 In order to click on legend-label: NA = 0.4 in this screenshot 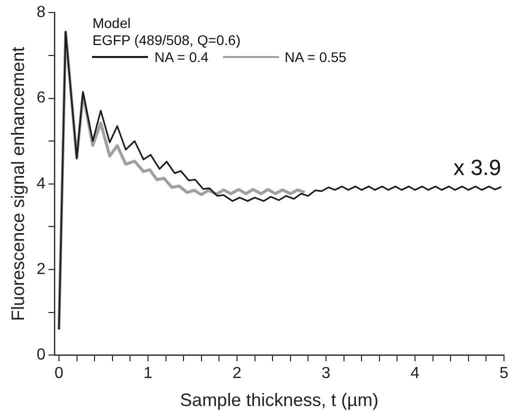, I will do `click(181, 57)`.